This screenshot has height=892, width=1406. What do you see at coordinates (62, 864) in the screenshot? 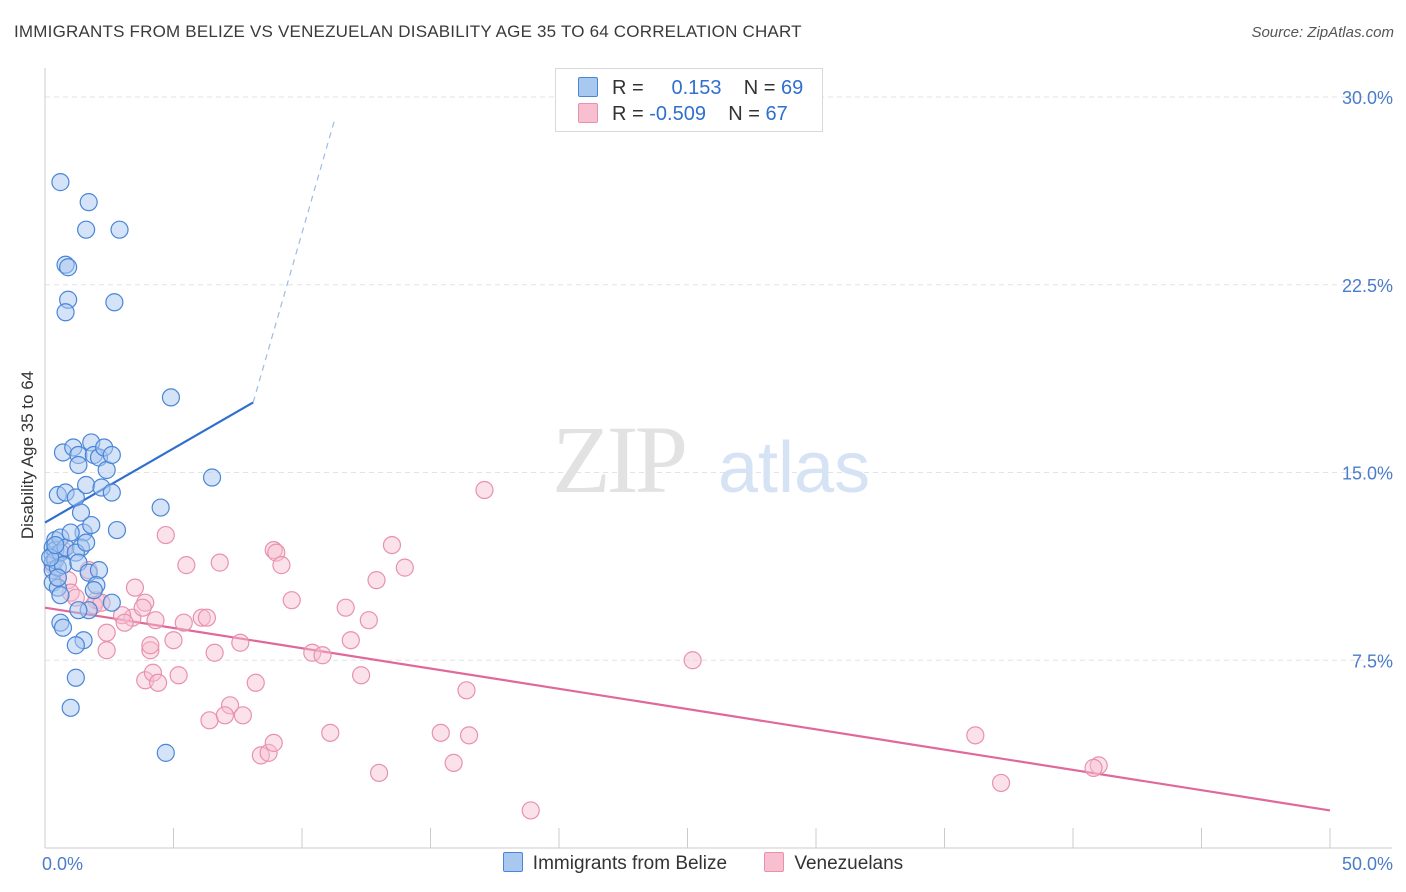
I see `x-tick-label: 0.0%` at bounding box center [62, 864].